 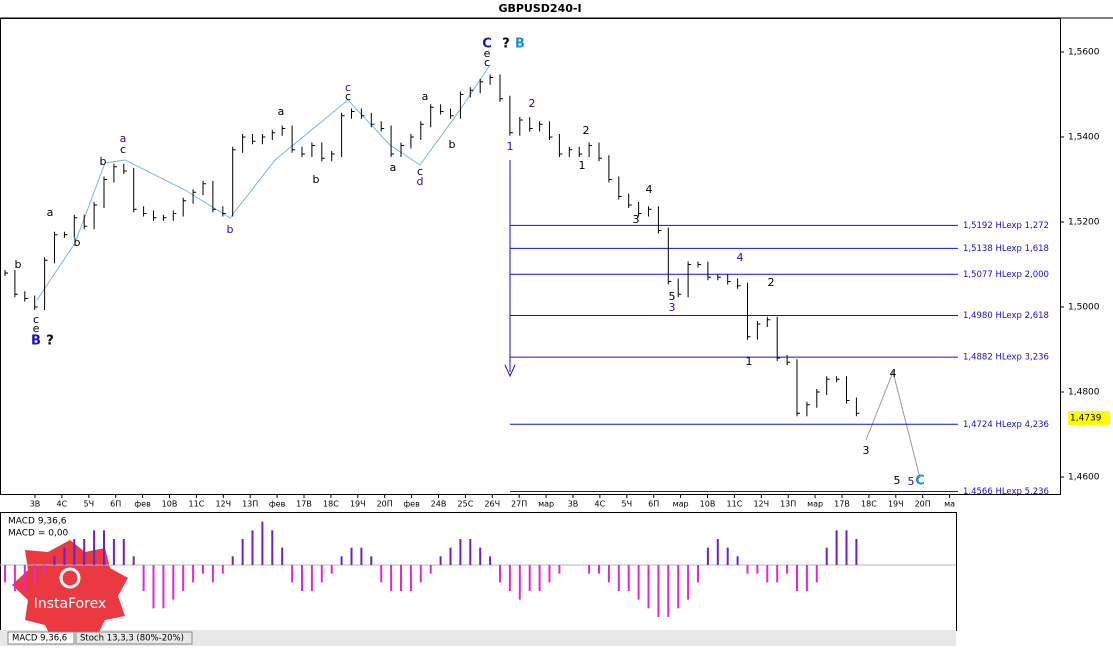 I want to click on wave-label: 5, so click(x=897, y=480).